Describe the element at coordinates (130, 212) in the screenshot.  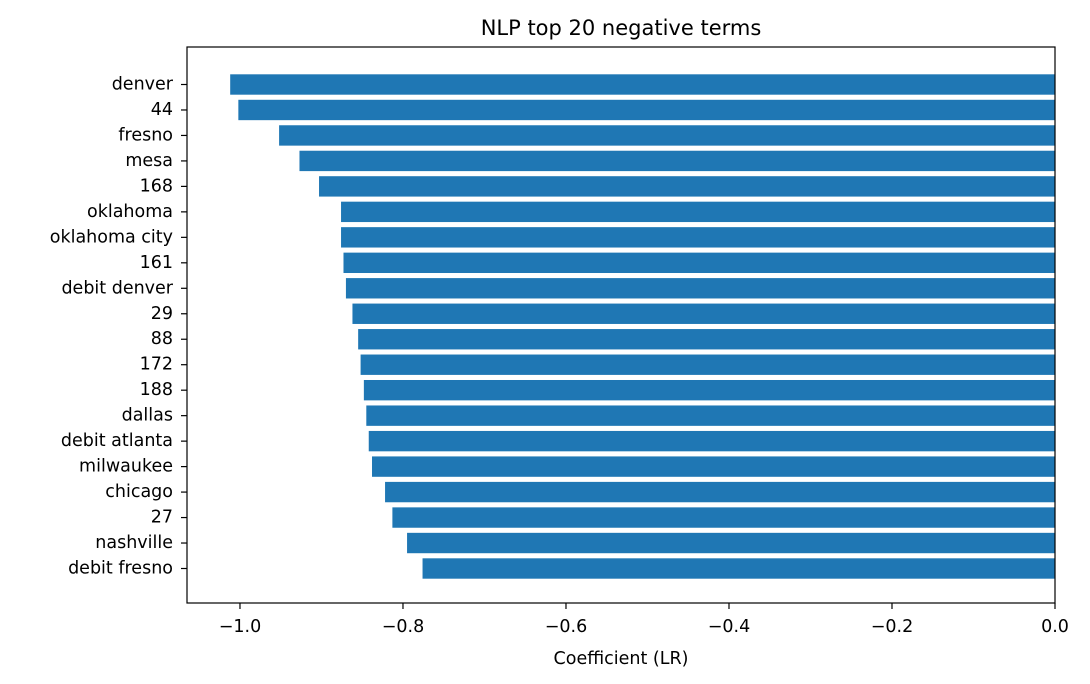
I see `y-tick-label-5: oklahoma` at that location.